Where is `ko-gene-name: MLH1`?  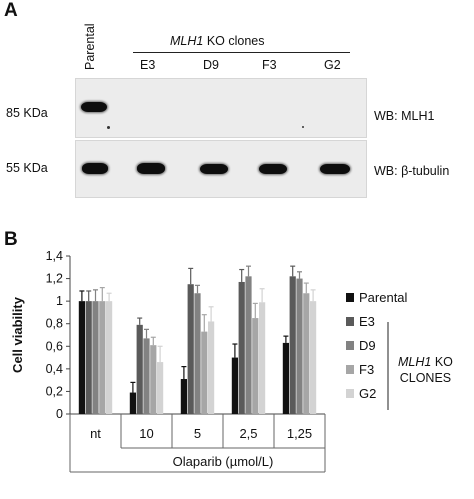 ko-gene-name: MLH1 is located at coordinates (187, 41).